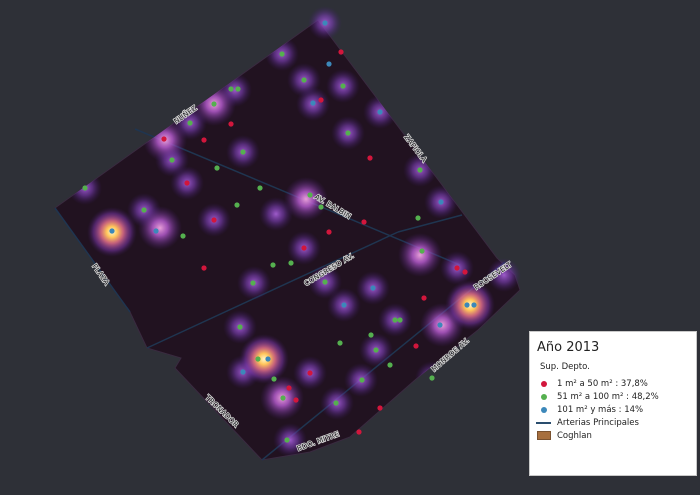  What do you see at coordinates (272, 290) in the screenshot?
I see `artery-congreso` at bounding box center [272, 290].